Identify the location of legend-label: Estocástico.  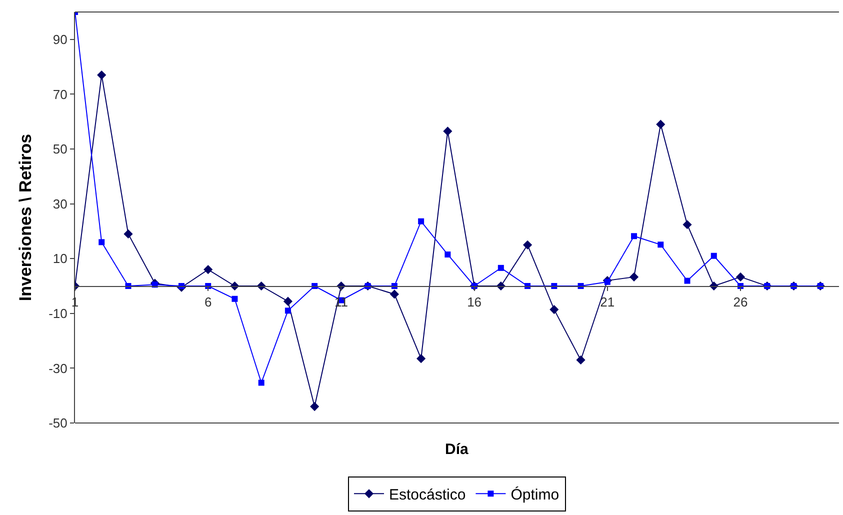
(427, 495).